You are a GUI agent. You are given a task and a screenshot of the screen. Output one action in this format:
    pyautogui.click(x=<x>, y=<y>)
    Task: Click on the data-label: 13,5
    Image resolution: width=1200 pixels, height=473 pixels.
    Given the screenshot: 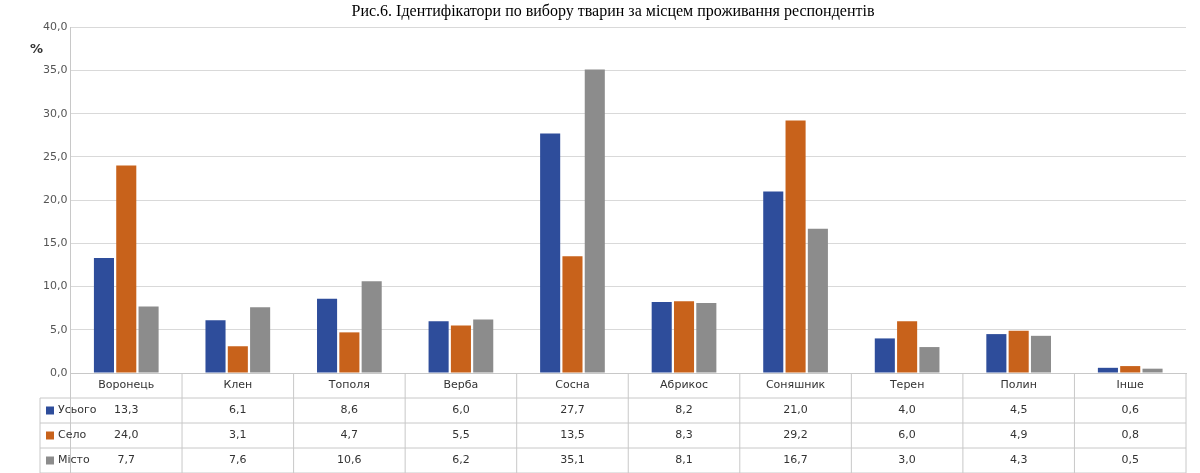 What is the action you would take?
    pyautogui.click(x=572, y=435)
    